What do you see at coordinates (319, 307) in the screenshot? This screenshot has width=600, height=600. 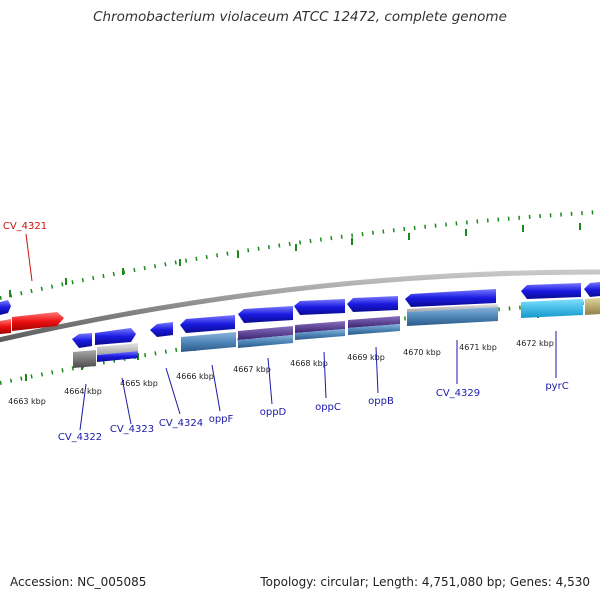 I see `gene-oppC` at bounding box center [319, 307].